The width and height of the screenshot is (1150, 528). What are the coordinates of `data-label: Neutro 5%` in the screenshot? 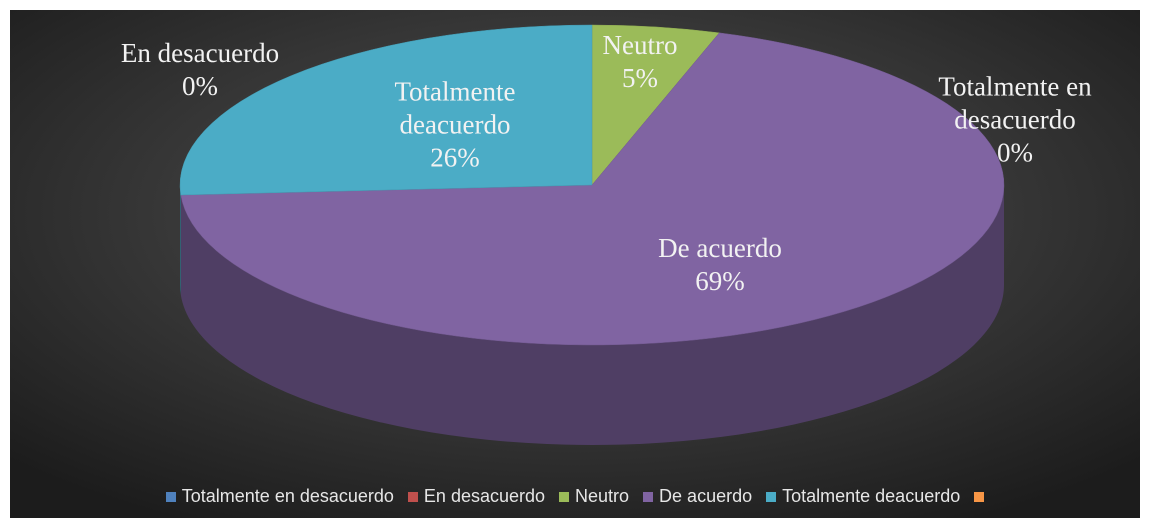 It's located at (640, 62).